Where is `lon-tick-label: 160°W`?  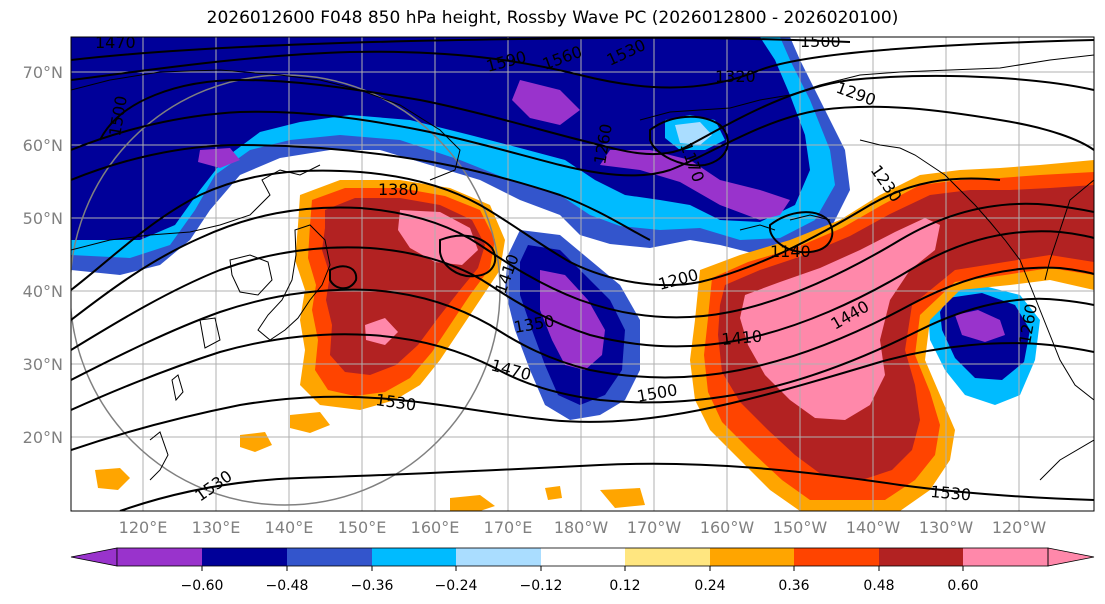
lon-tick-label: 160°W is located at coordinates (727, 527).